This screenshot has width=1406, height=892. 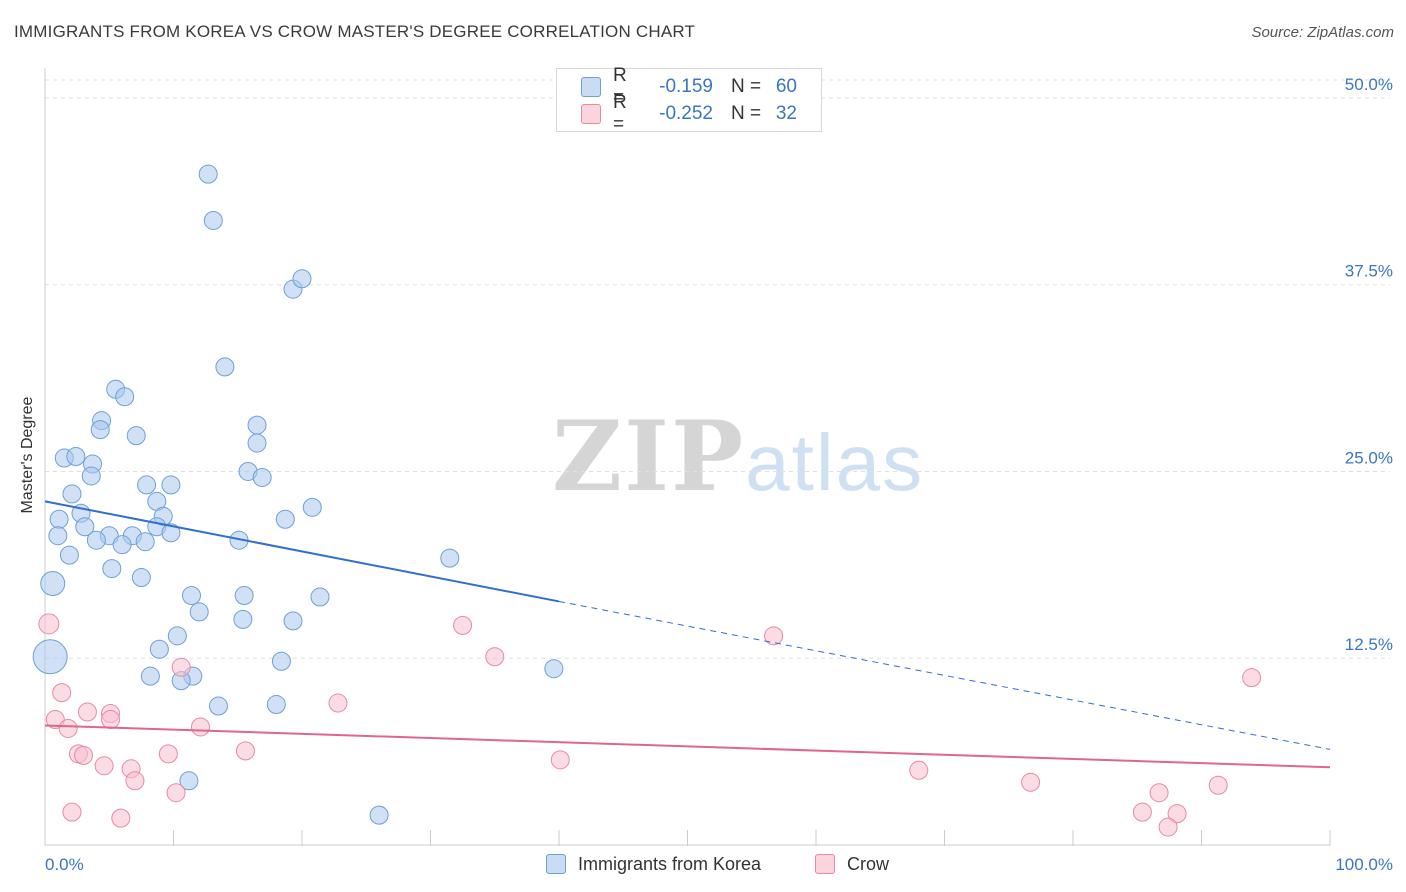 What do you see at coordinates (302, 551) in the screenshot?
I see `trend-line-korea` at bounding box center [302, 551].